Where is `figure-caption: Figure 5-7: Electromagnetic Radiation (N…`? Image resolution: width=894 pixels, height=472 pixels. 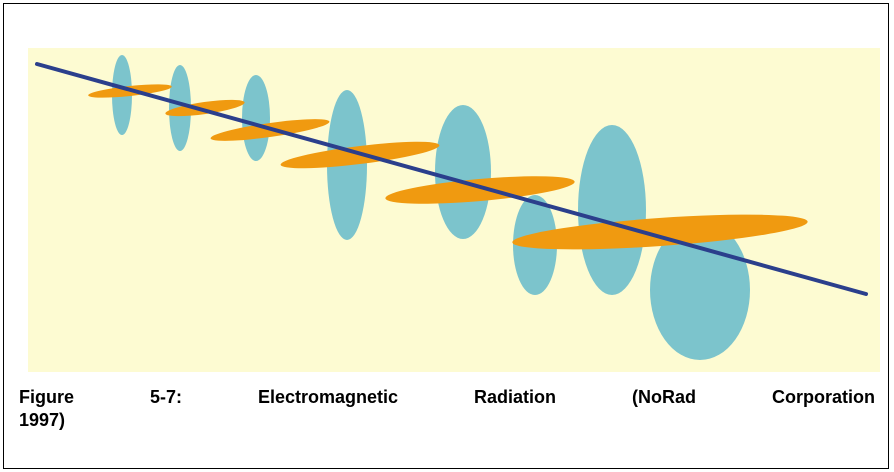
figure-caption: Figure 5-7: Electromagnetic Radiation (N… is located at coordinates (447, 409).